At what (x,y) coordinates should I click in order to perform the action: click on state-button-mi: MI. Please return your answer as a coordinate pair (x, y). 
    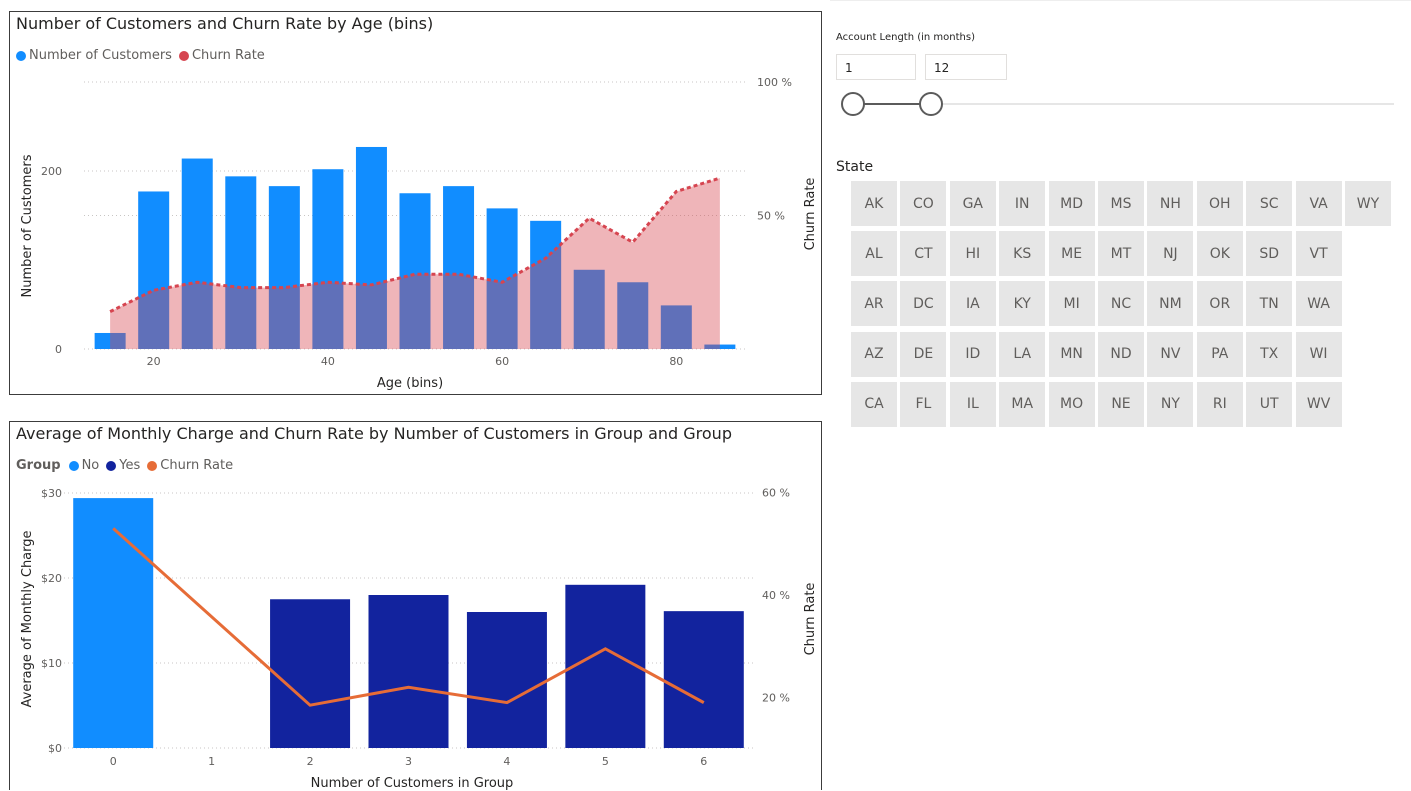
    Looking at the image, I should click on (1072, 303).